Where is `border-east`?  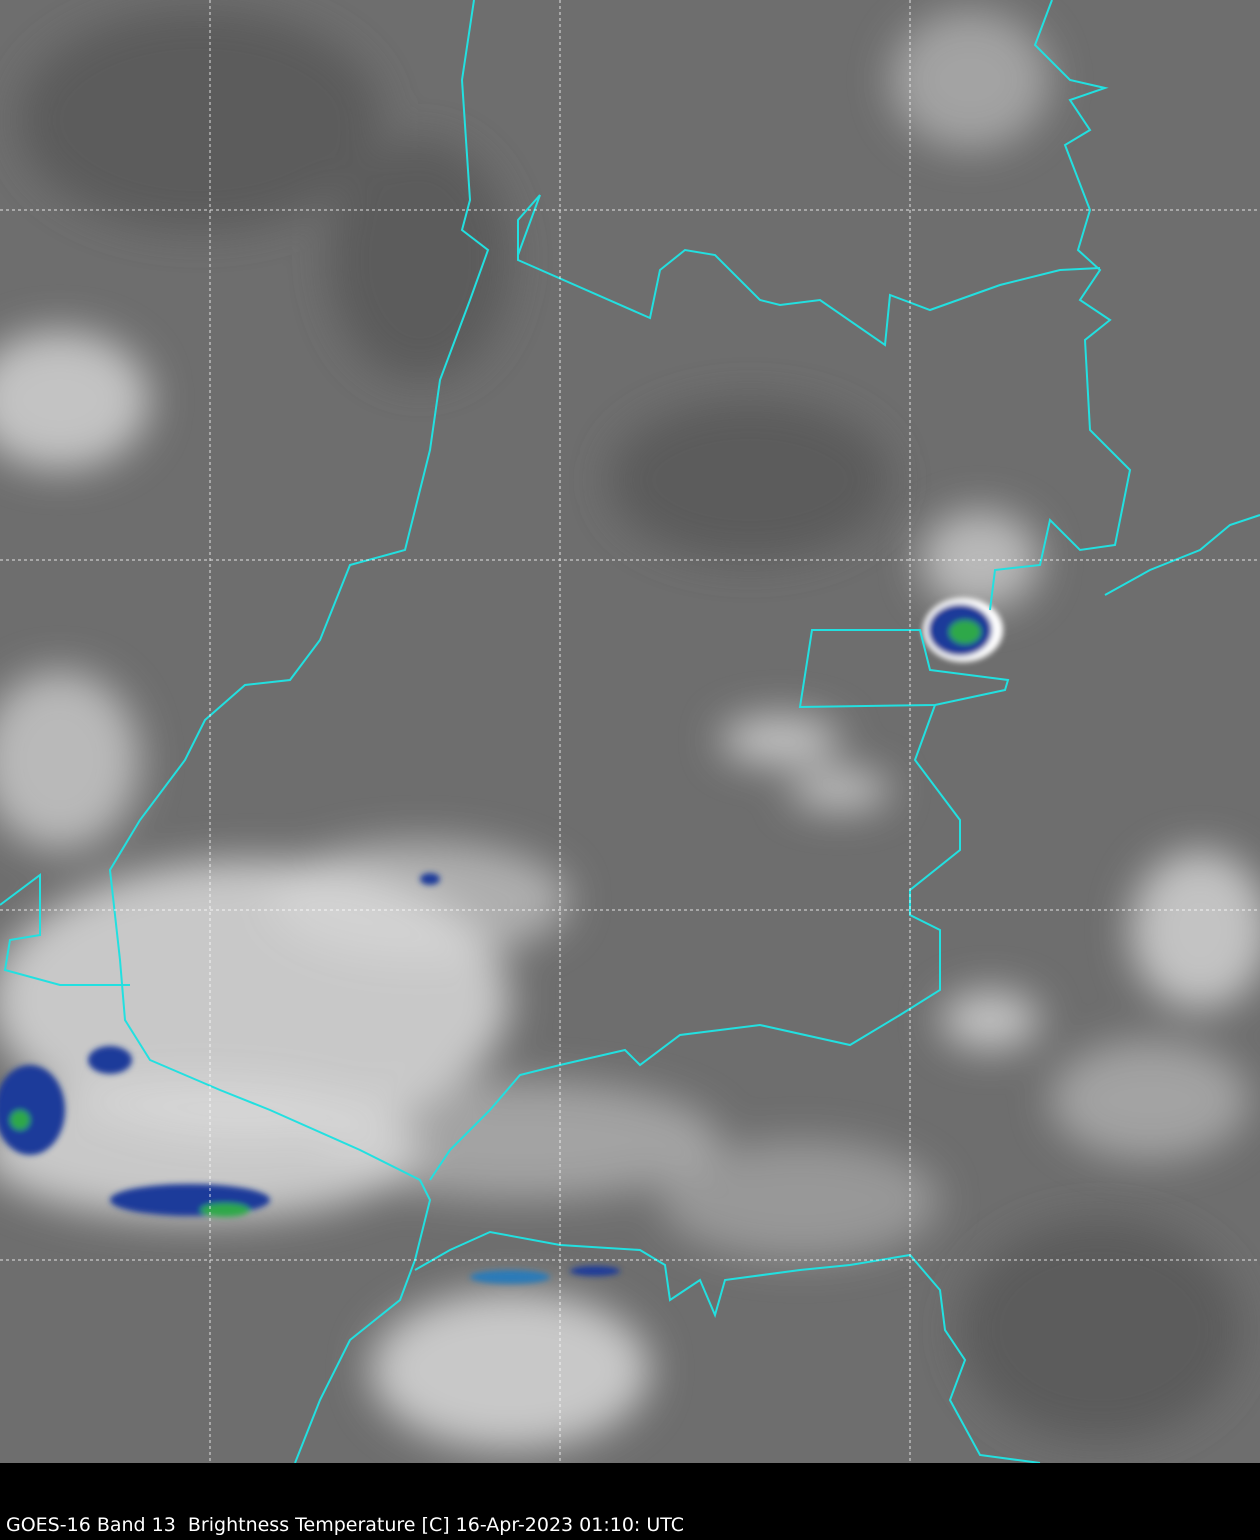
border-east is located at coordinates (1182, 555).